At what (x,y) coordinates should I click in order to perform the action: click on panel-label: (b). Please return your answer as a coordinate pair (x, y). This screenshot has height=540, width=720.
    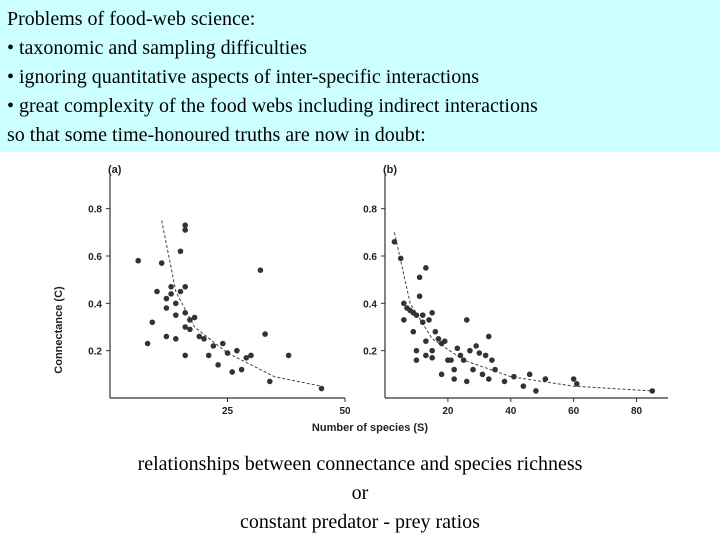
    Looking at the image, I should click on (390, 170).